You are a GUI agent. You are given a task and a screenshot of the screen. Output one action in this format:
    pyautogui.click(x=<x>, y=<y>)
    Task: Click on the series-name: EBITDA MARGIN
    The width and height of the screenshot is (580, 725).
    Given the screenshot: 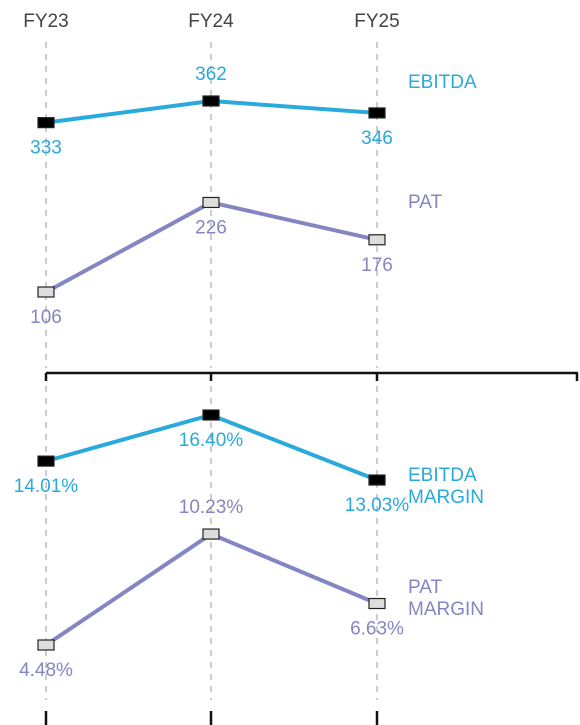 What is the action you would take?
    pyautogui.click(x=446, y=486)
    